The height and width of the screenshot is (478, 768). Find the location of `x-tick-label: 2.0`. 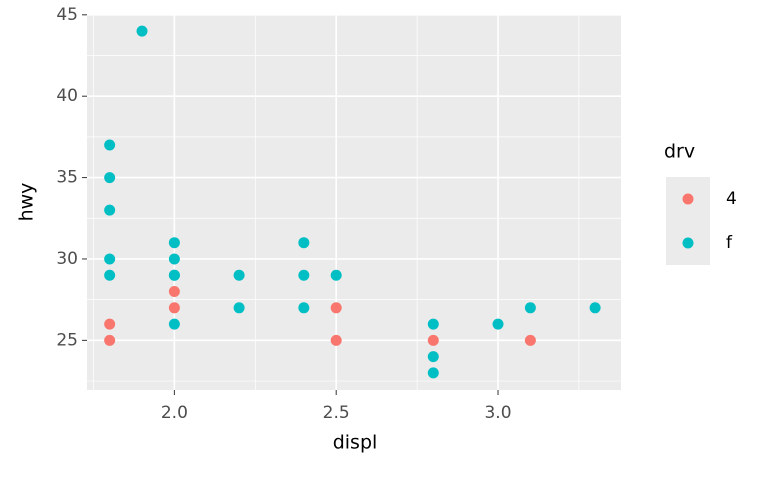

x-tick-label: 2.0 is located at coordinates (174, 413).